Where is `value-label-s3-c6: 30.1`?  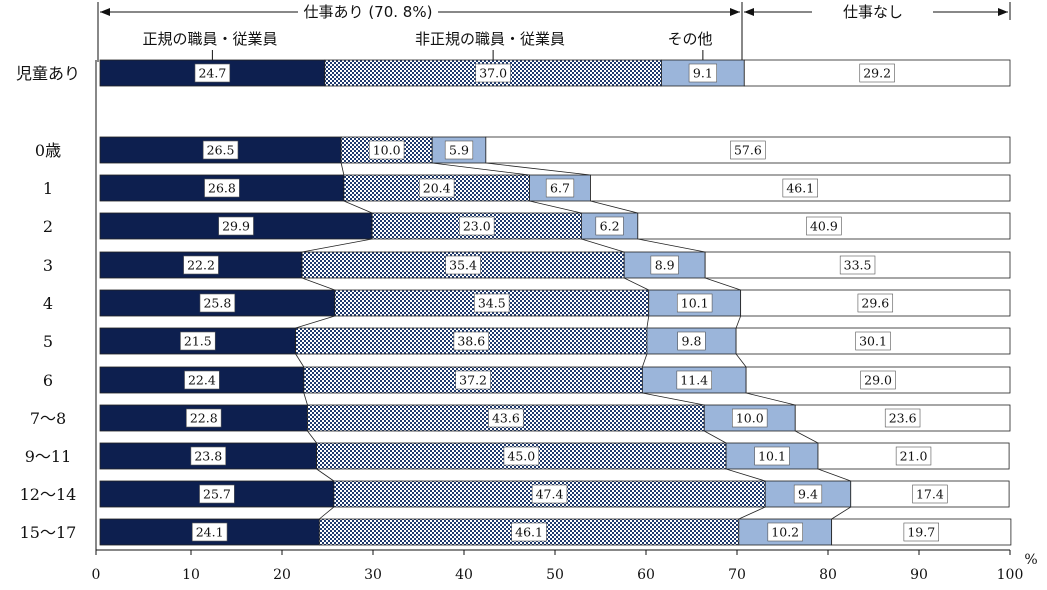 value-label-s3-c6: 30.1 is located at coordinates (873, 341).